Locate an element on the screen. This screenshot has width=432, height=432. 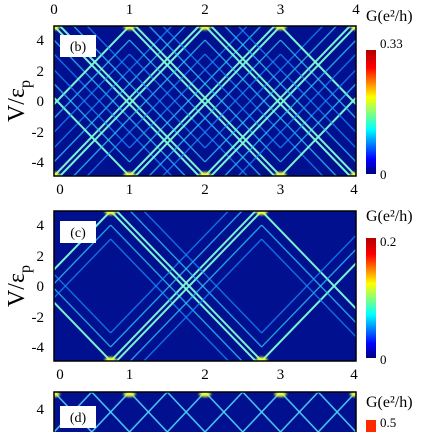
panel-label: (c) is located at coordinates (78, 233).